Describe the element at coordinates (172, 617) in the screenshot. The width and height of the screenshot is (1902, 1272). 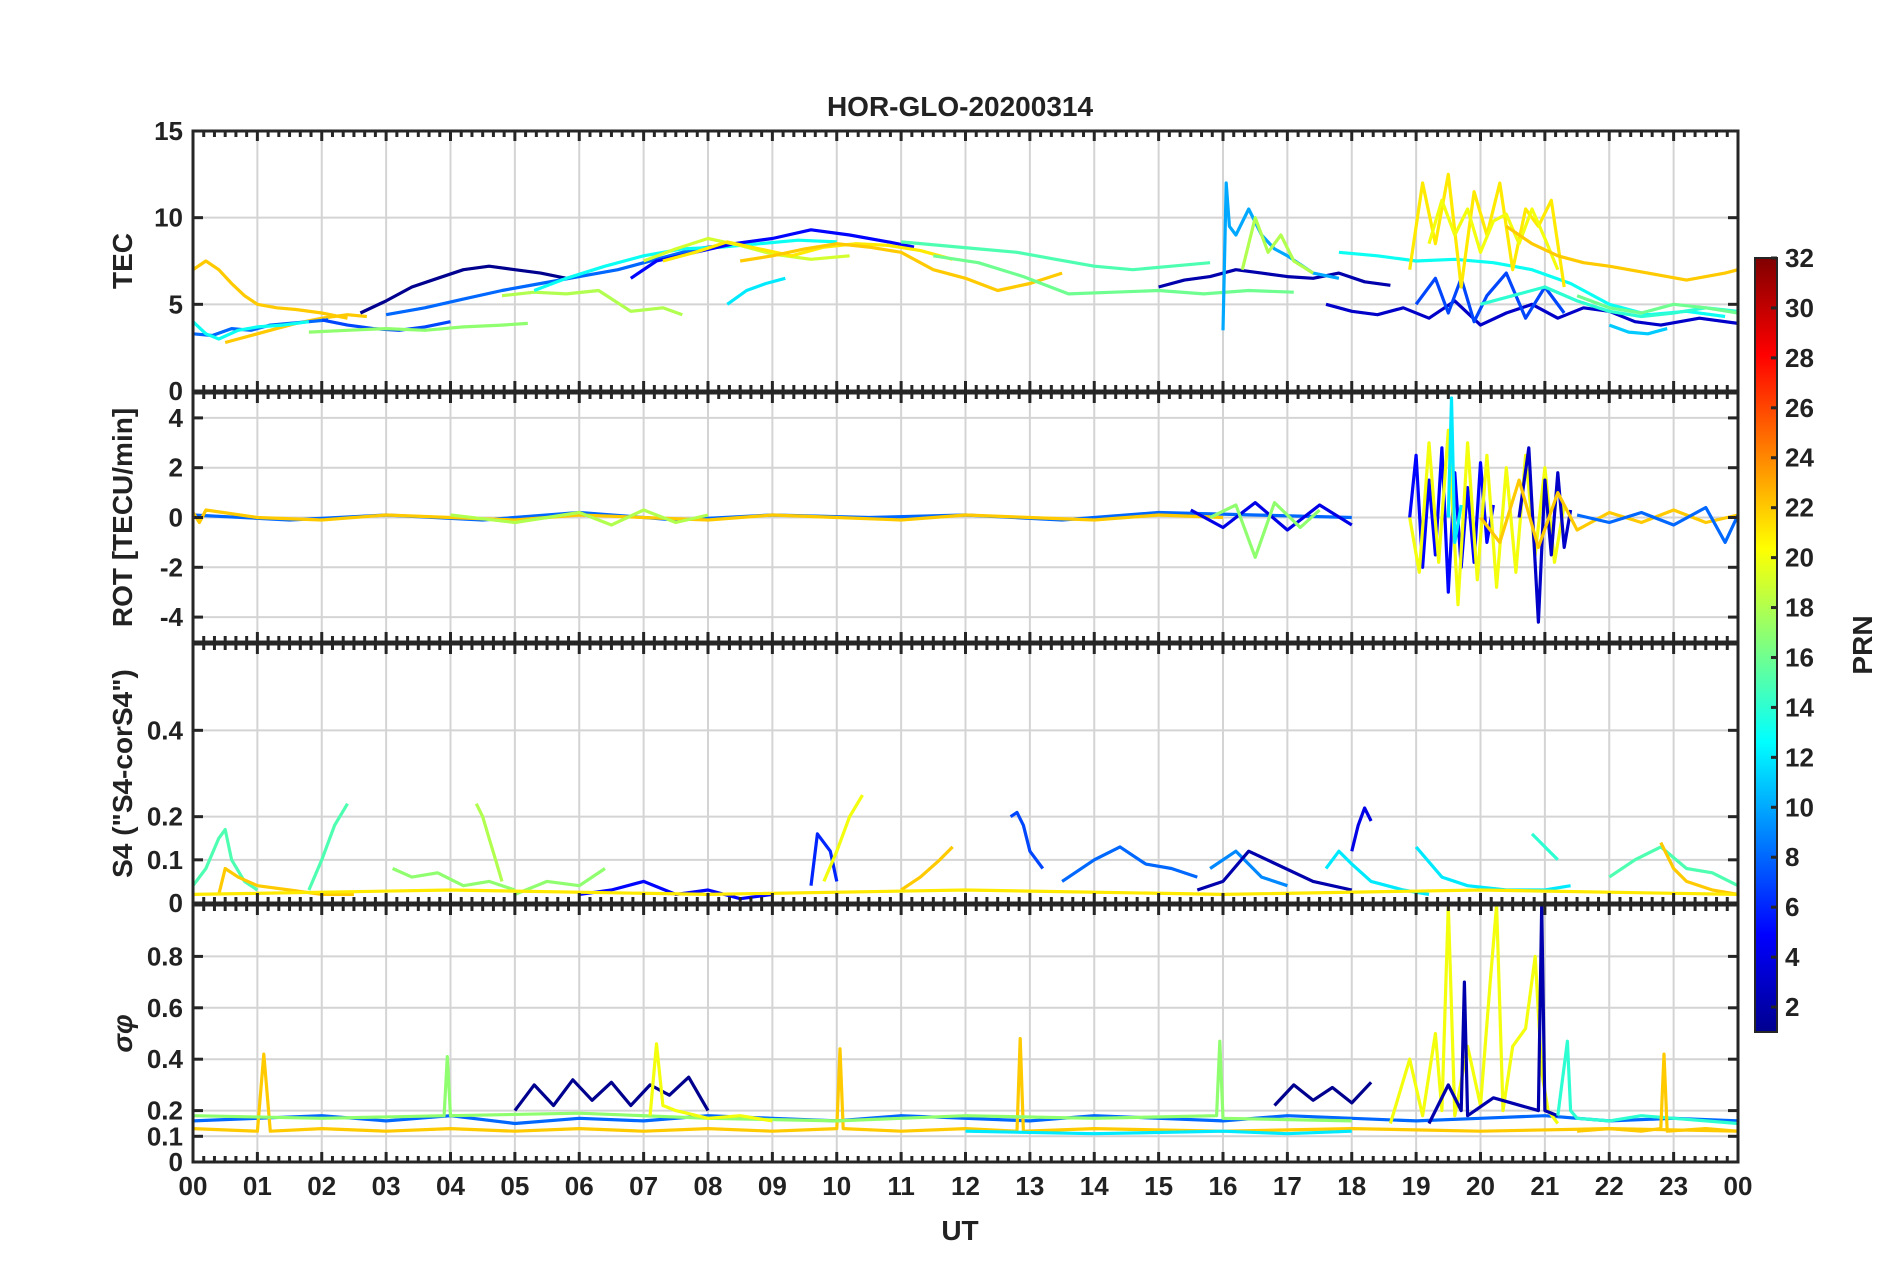
I see `y-tick-label: -4` at that location.